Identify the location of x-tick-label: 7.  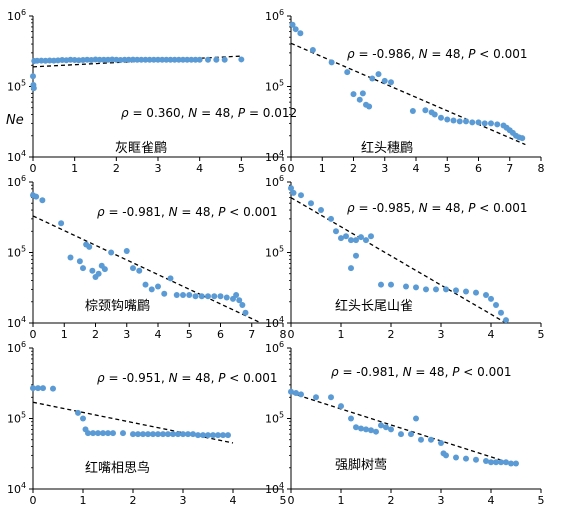
(509, 168).